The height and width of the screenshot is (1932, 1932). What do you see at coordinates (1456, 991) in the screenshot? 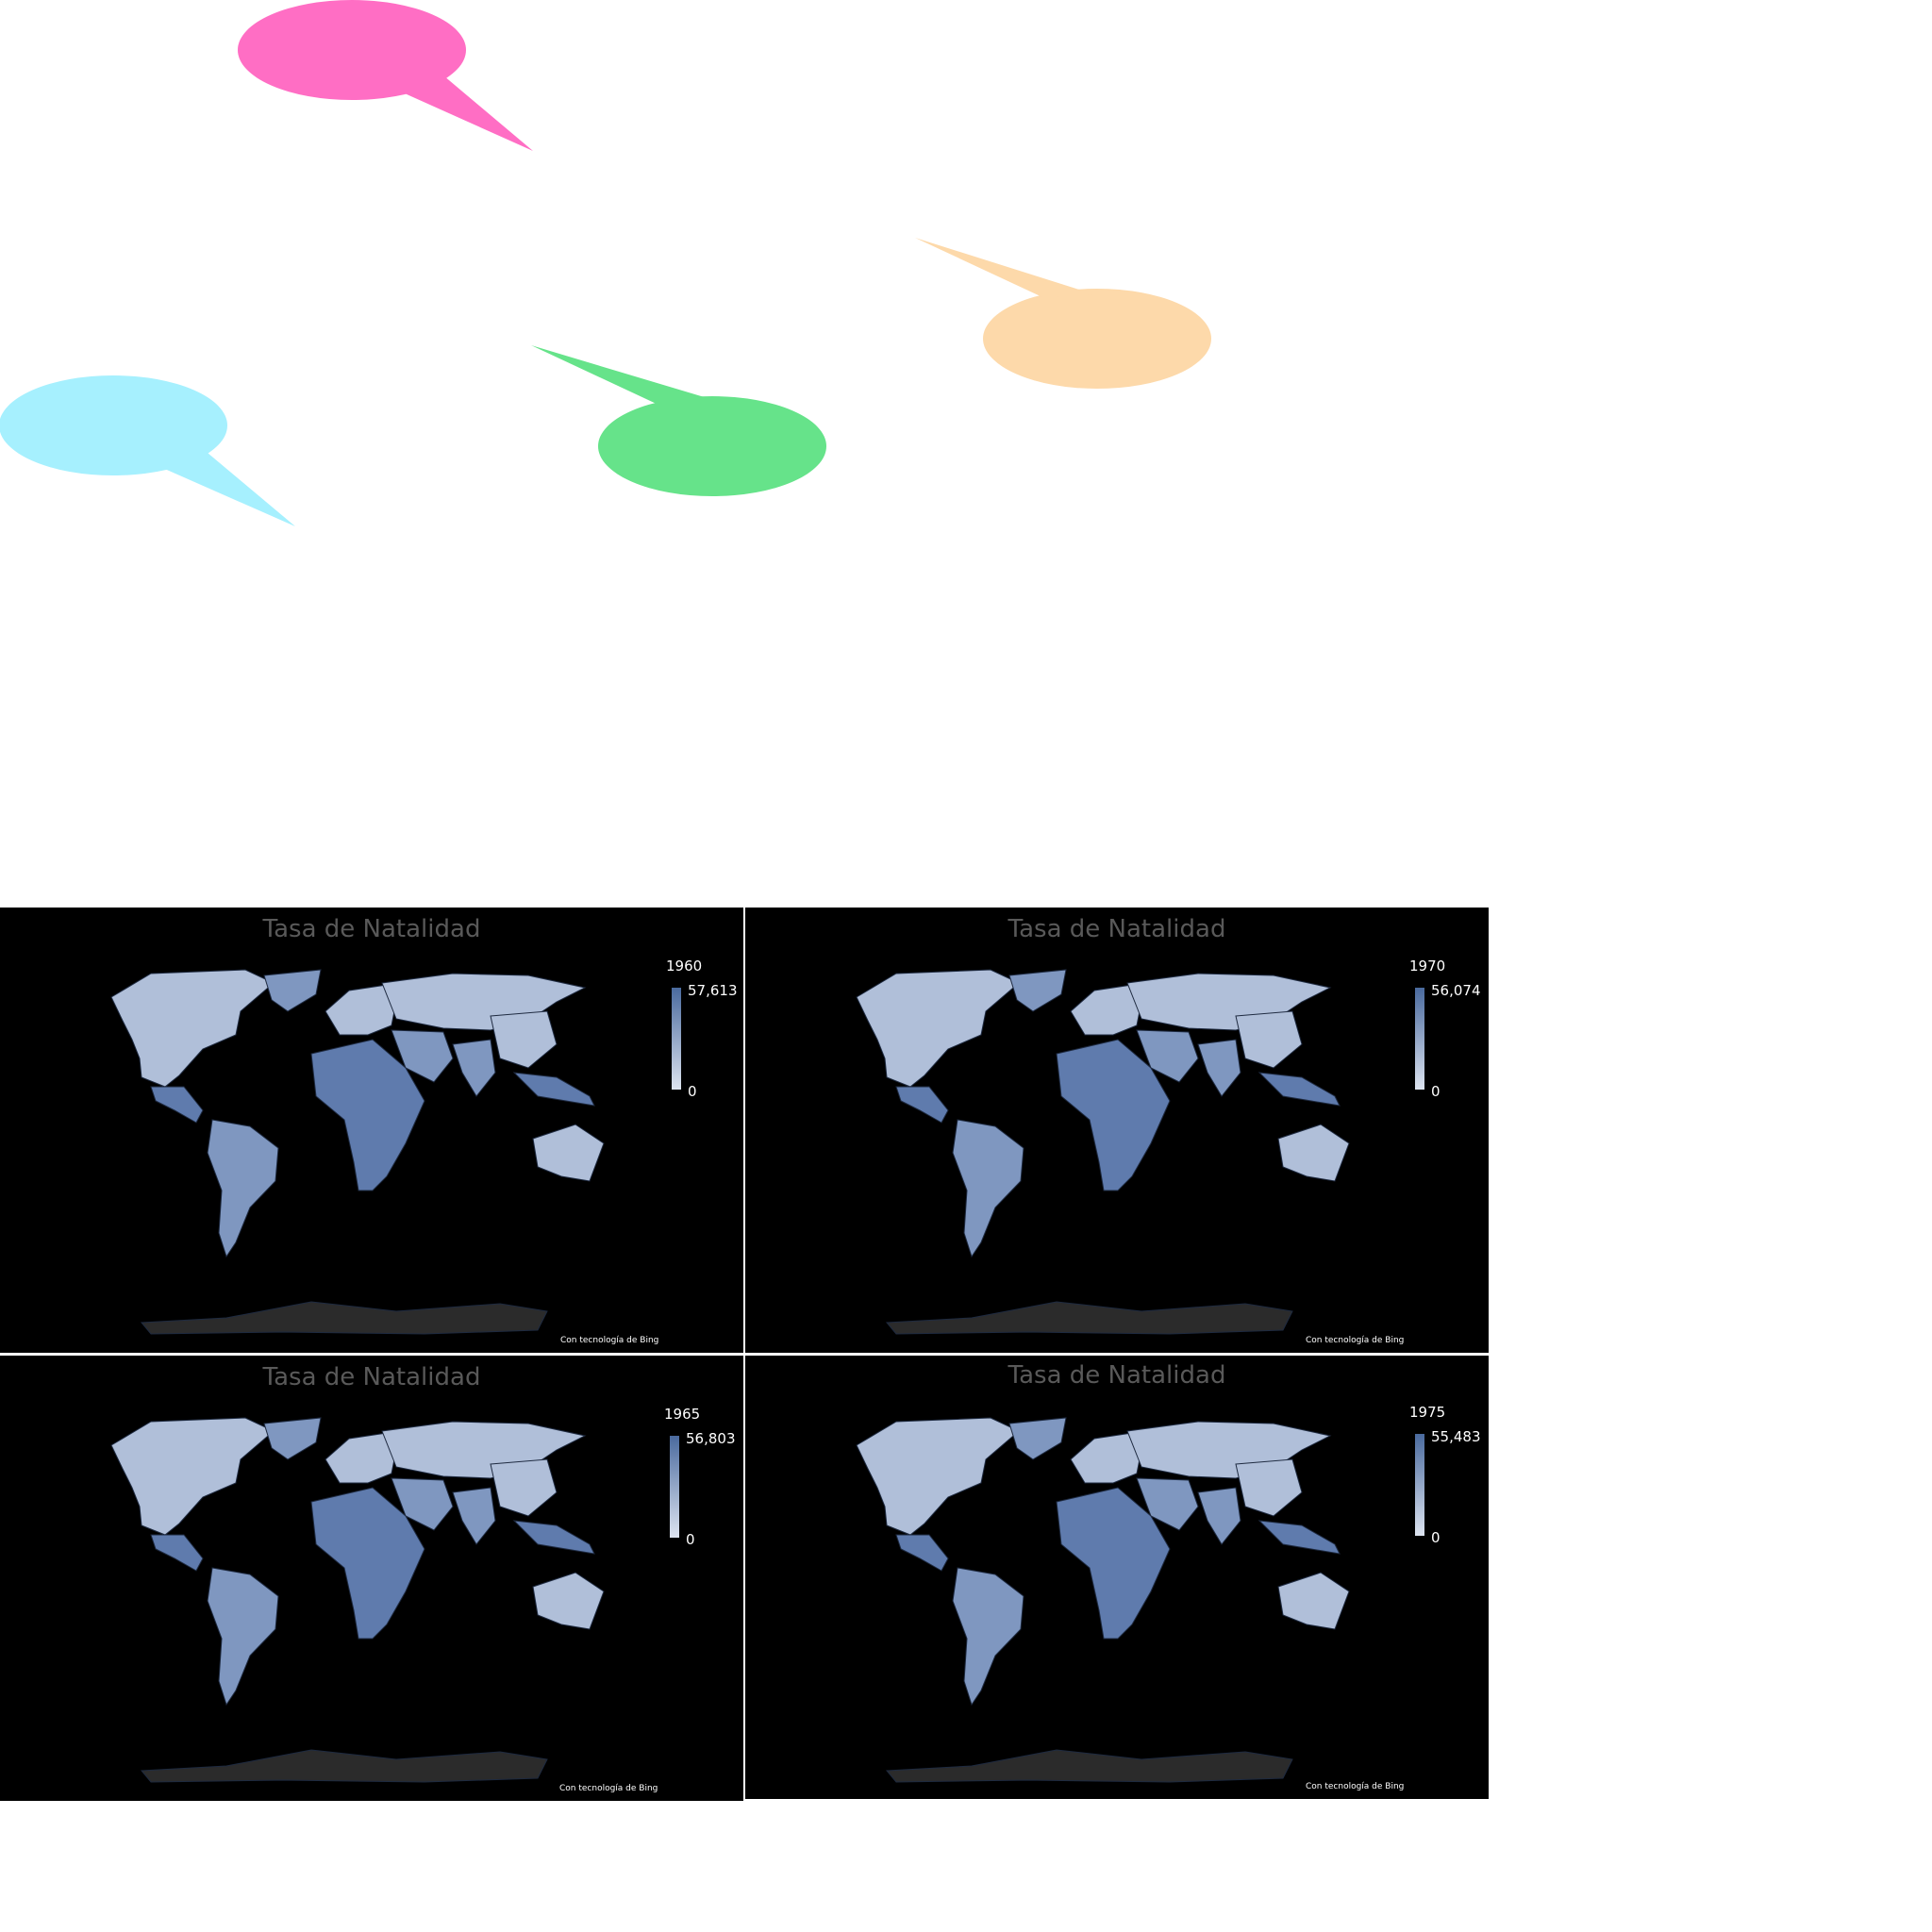
I see `legend-max-value: 56,074` at bounding box center [1456, 991].